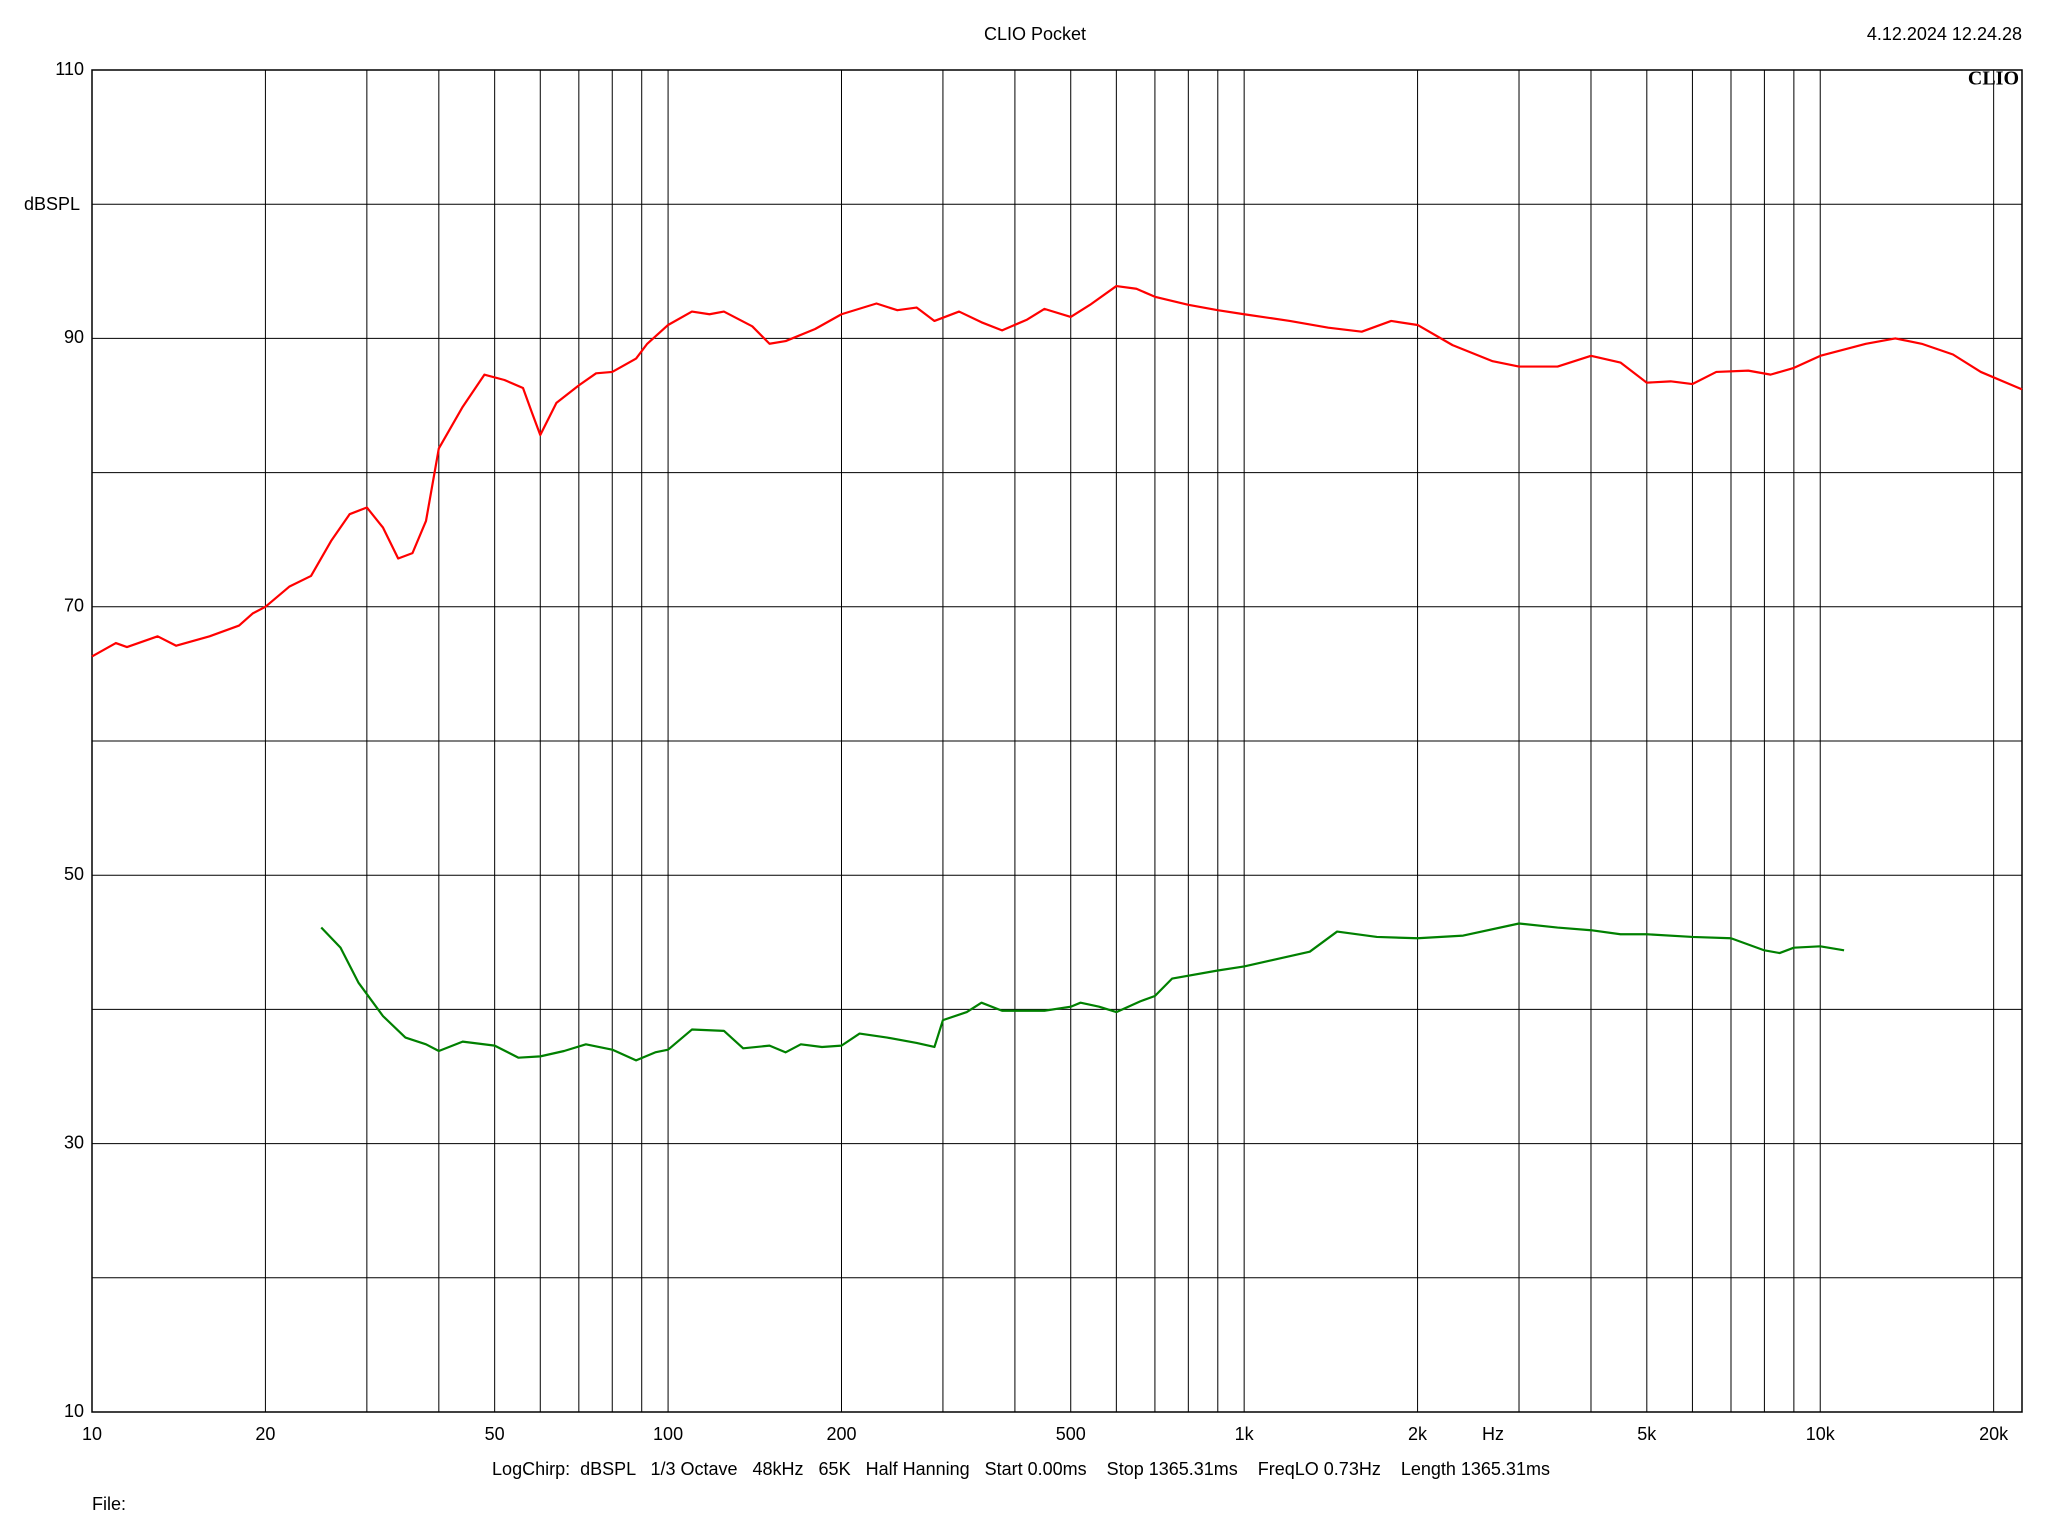  Describe the element at coordinates (69, 69) in the screenshot. I see `y-tick-label: 110` at that location.